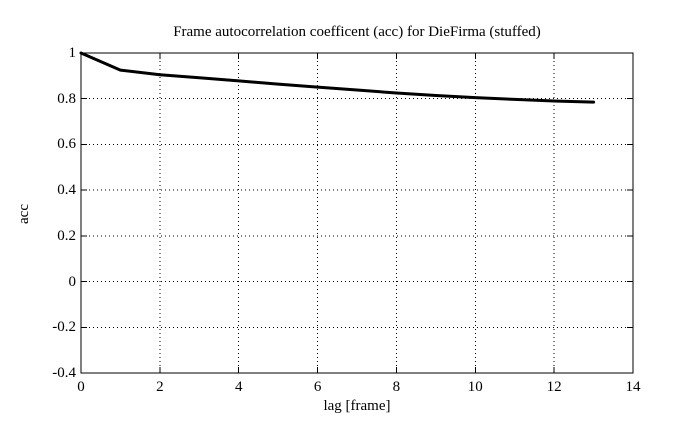 The height and width of the screenshot is (433, 685). Describe the element at coordinates (475, 387) in the screenshot. I see `x-tick-label: 10` at that location.